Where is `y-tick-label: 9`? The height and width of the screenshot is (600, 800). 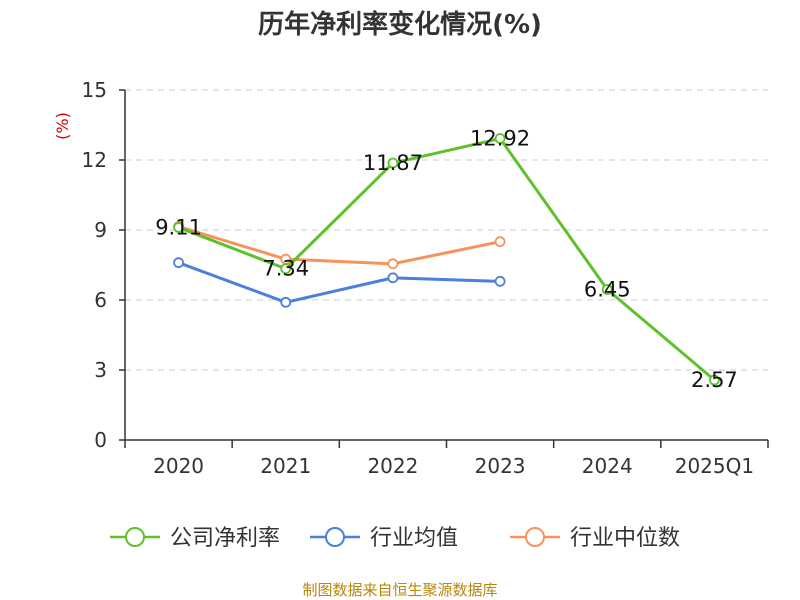 y-tick-label: 9 is located at coordinates (100, 230).